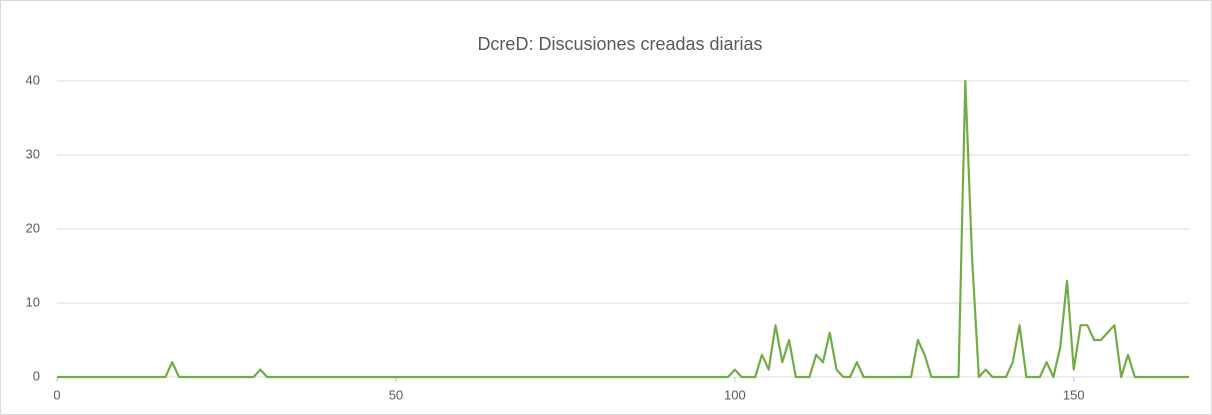  What do you see at coordinates (56, 394) in the screenshot?
I see `x-tick-label: 0` at bounding box center [56, 394].